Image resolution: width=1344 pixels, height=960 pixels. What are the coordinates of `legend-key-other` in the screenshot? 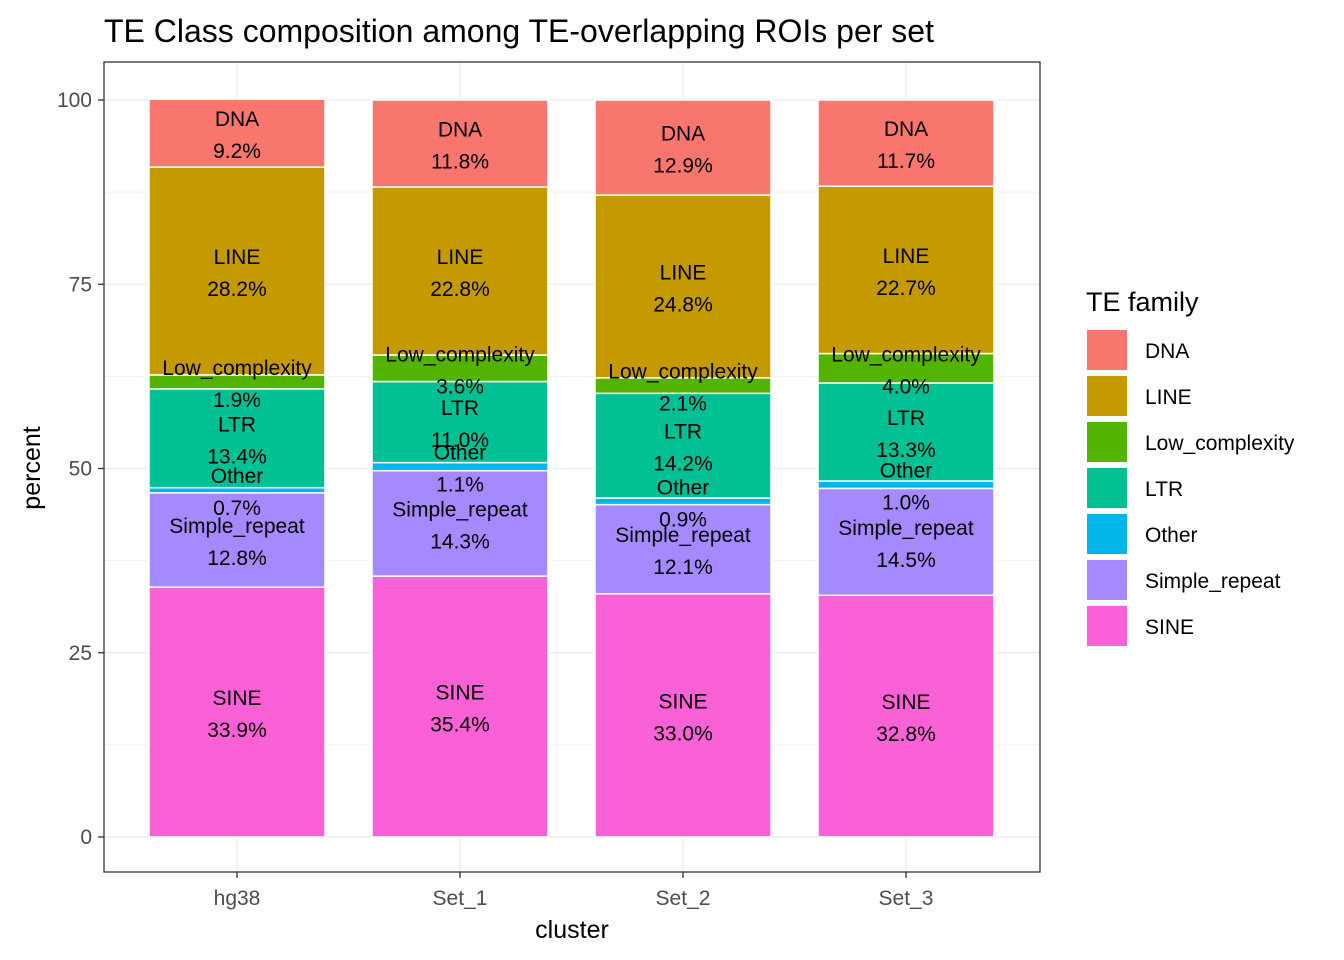 It's located at (1107, 534).